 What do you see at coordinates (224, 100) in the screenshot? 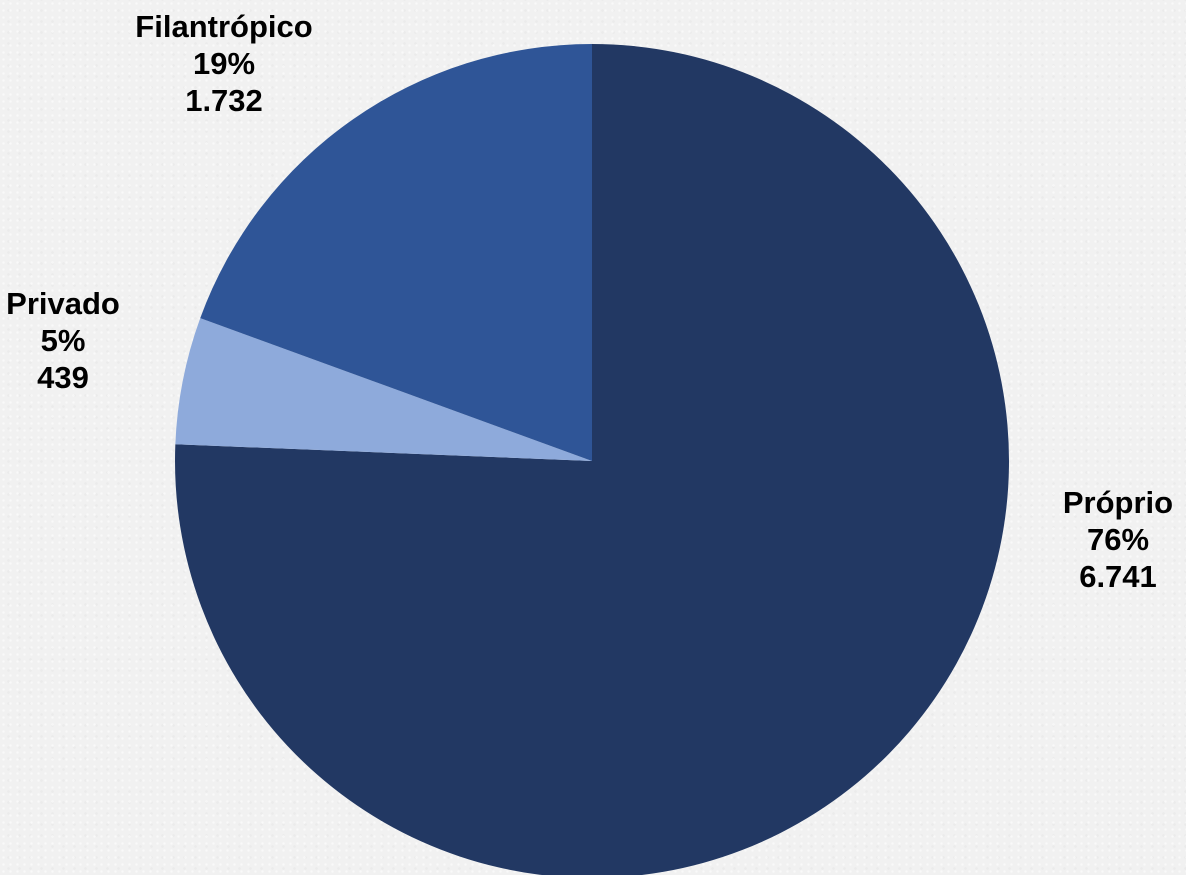
I see `slice-label-value: 1.732` at bounding box center [224, 100].